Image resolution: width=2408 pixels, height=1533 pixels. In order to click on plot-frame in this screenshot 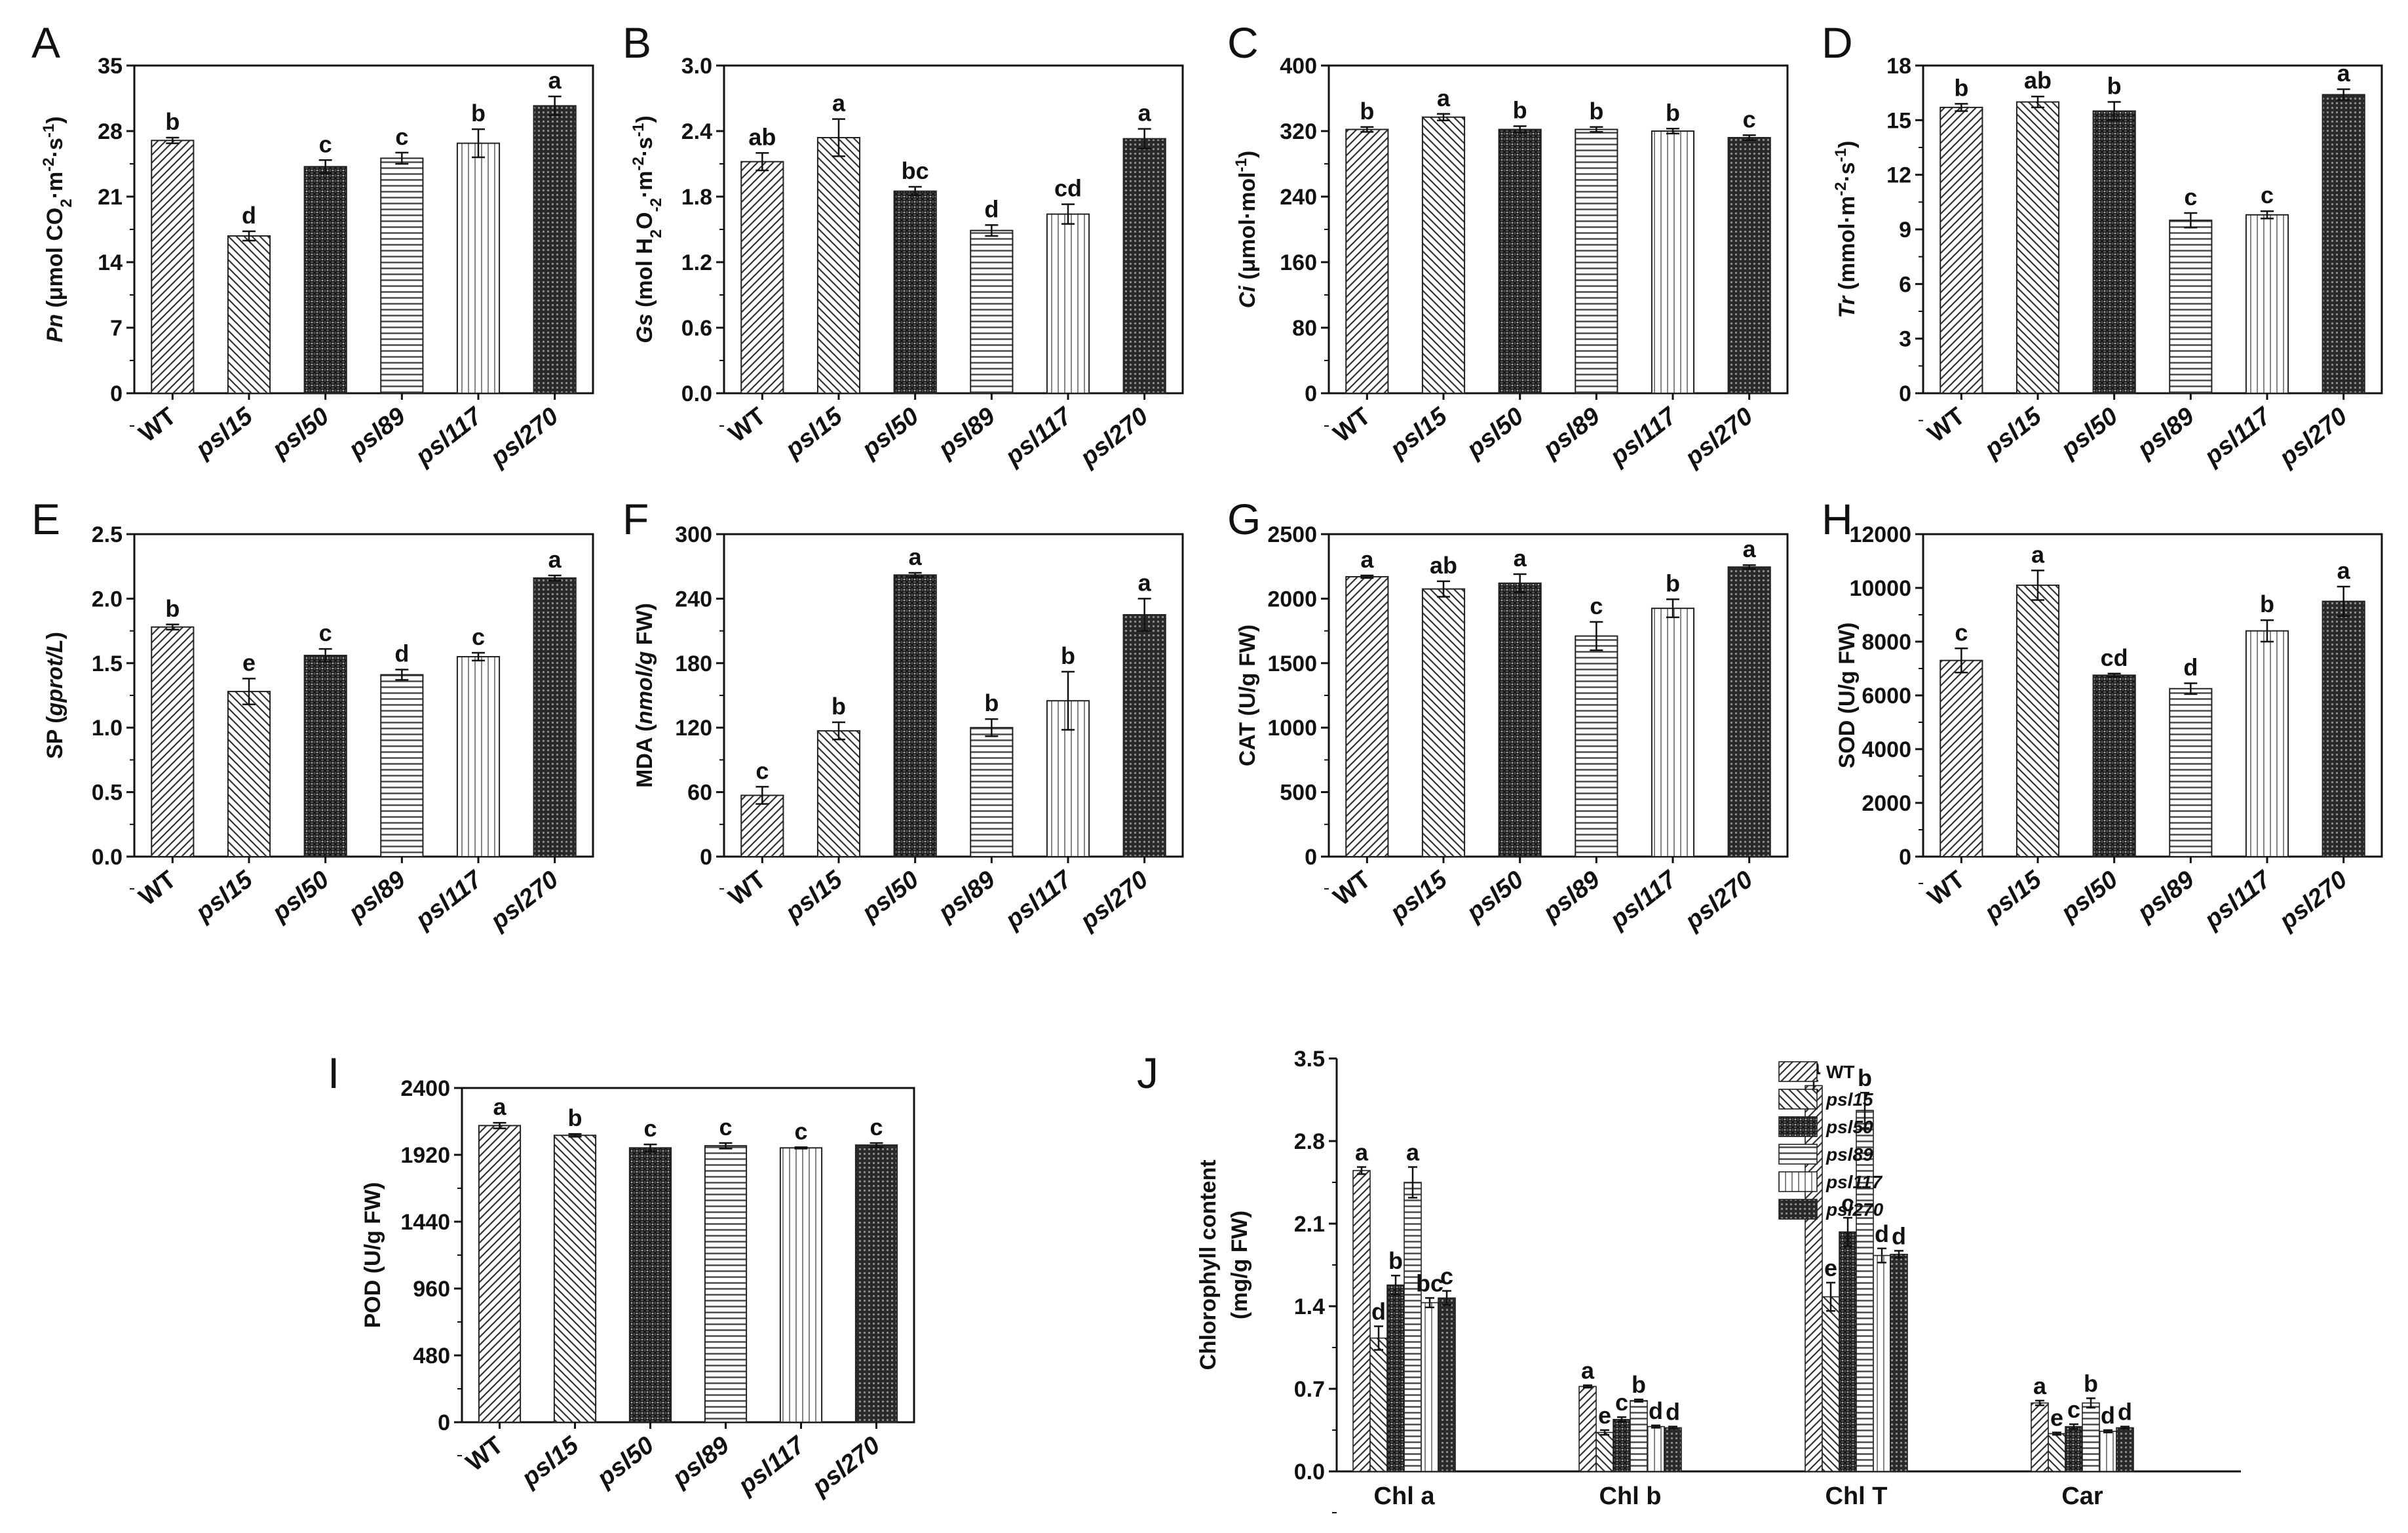, I will do `click(364, 230)`.